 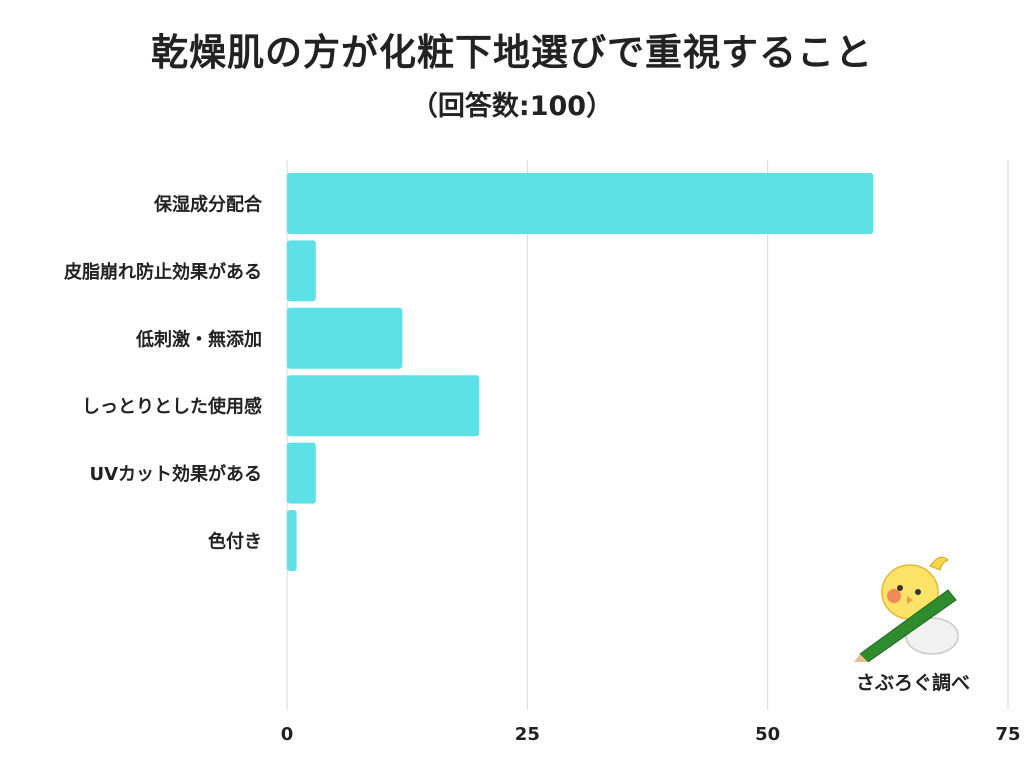 What do you see at coordinates (163, 272) in the screenshot?
I see `category-label: 皮脂崩れ防止効果がある` at bounding box center [163, 272].